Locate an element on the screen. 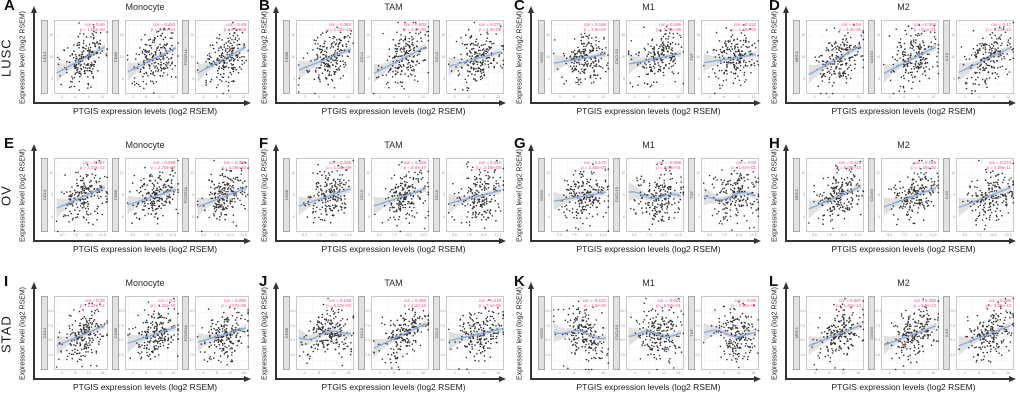 This screenshot has height=412, width=1020. correlation-value: cor = 0.3 is located at coordinates (167, 300).